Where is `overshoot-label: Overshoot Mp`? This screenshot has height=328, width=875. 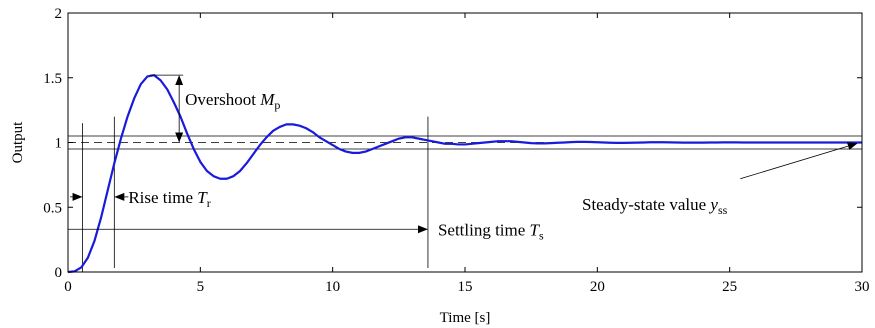
overshoot-label: Overshoot Mp is located at coordinates (232, 101).